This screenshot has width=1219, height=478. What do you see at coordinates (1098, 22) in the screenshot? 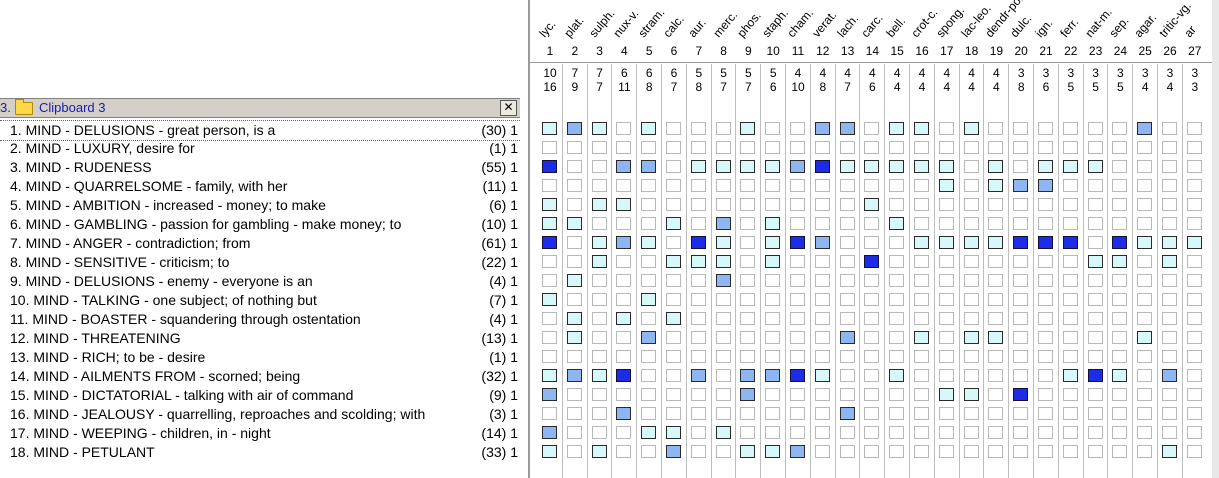
I see `remedy-abbreviation: nat-m.` at bounding box center [1098, 22].